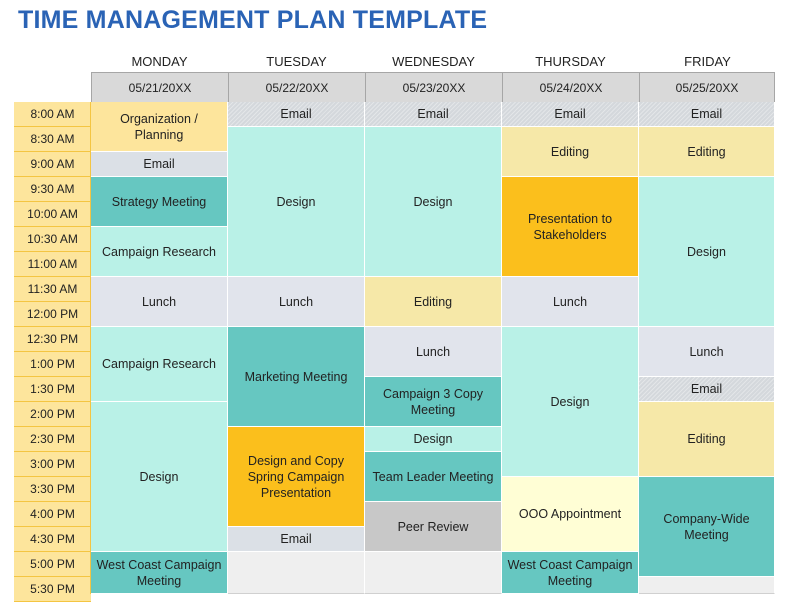  Describe the element at coordinates (52, 389) in the screenshot. I see `time-slot-label: 1:30 PM` at that location.